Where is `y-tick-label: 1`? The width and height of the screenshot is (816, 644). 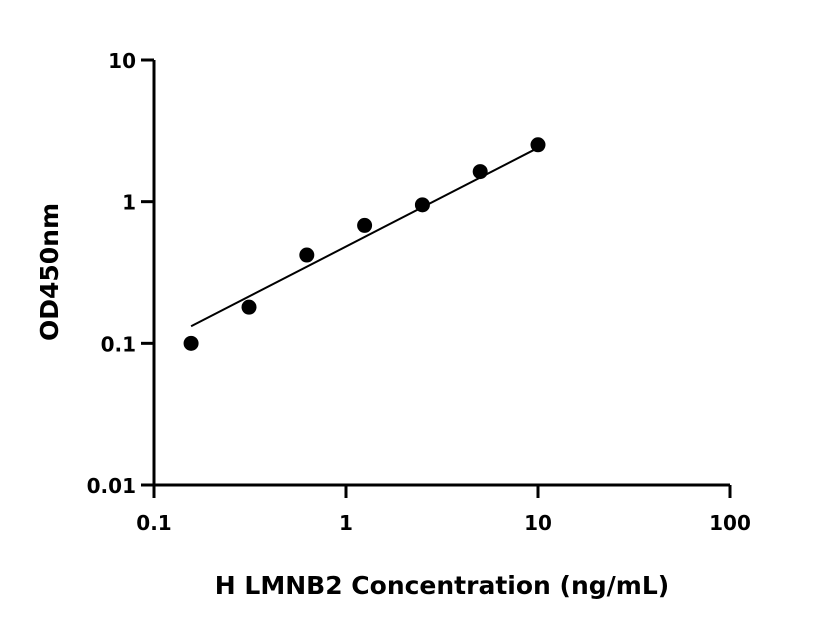
y-tick-label: 1 is located at coordinates (129, 203).